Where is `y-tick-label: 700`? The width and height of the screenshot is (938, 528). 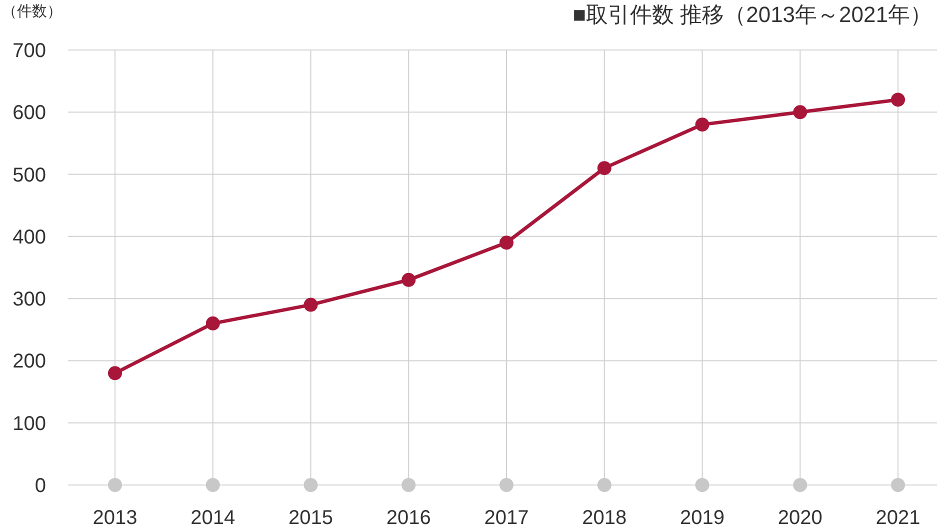
y-tick-label: 700 is located at coordinates (29, 51).